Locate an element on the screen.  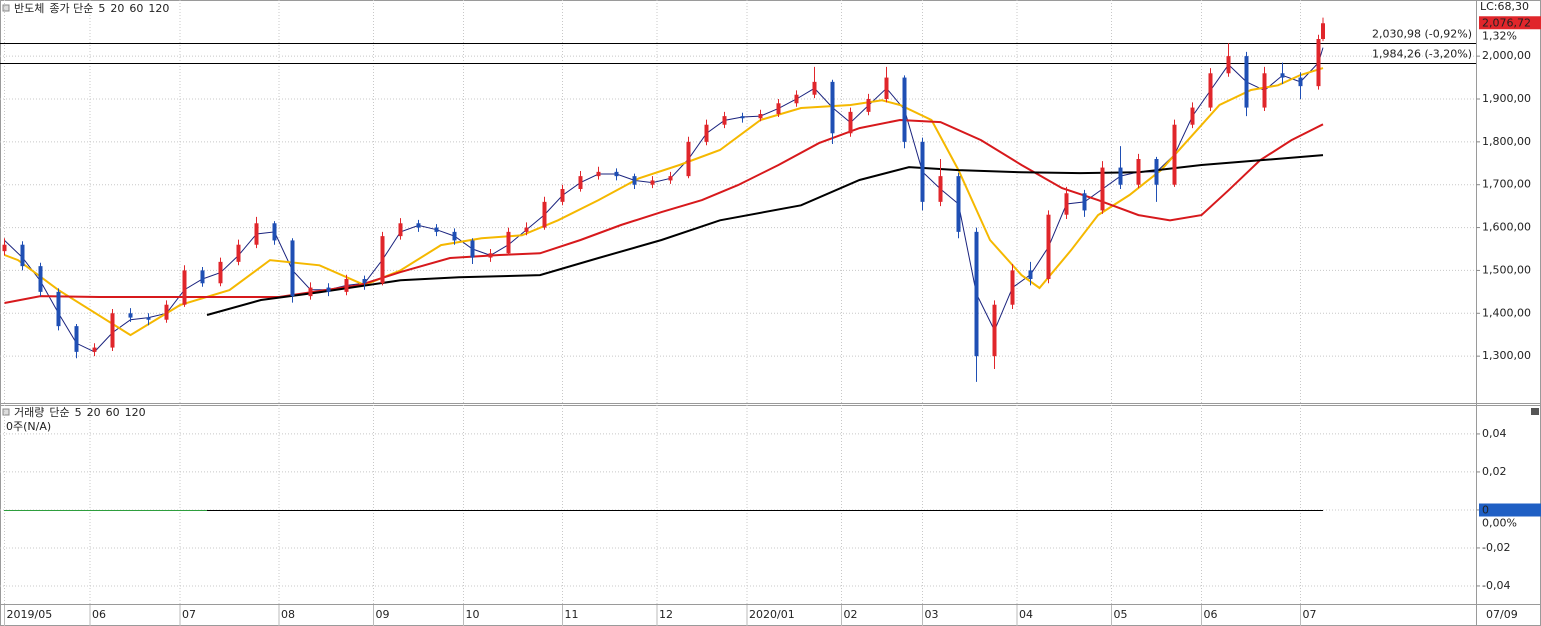
x-tick-label: 04 is located at coordinates (1026, 614).